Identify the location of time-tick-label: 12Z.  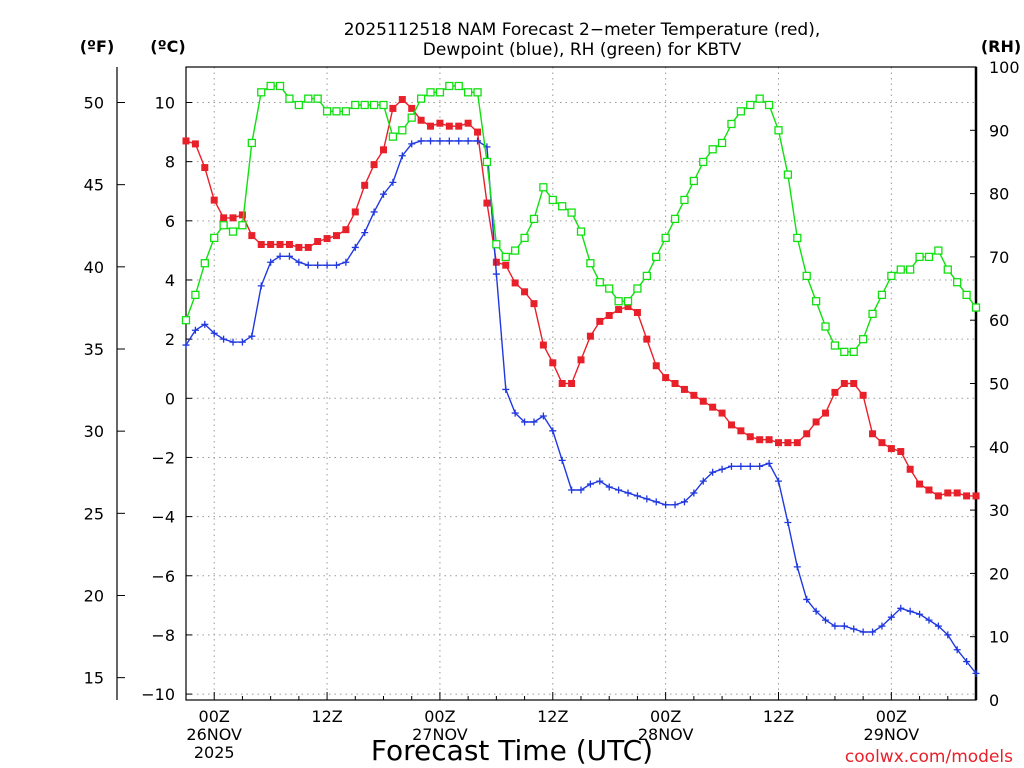
(326, 716).